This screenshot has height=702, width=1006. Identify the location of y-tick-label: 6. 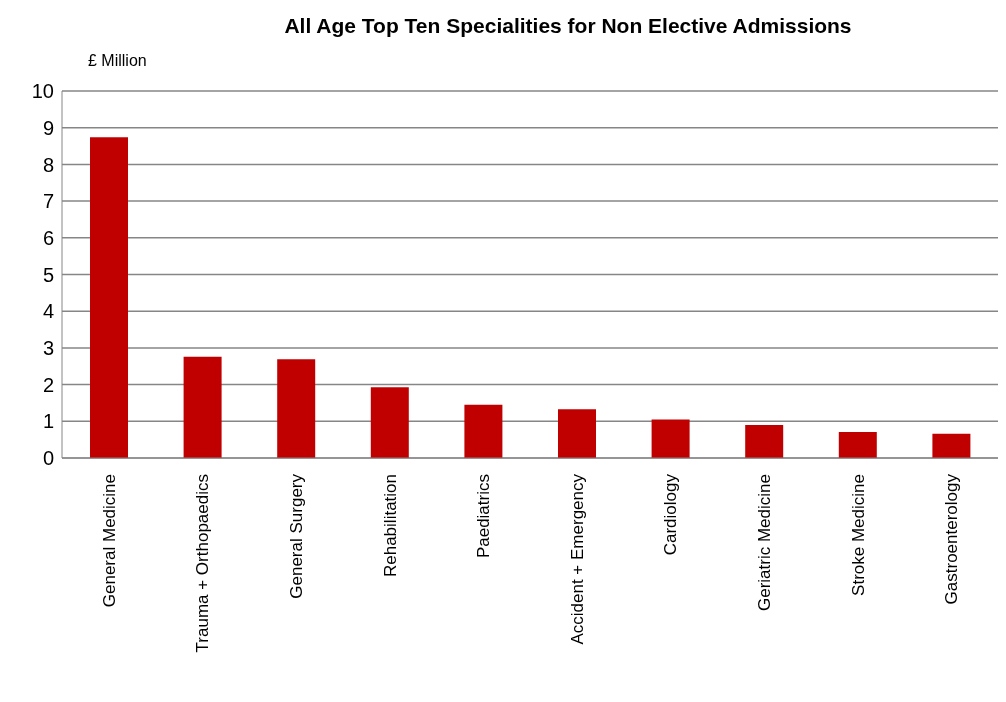
(48, 237).